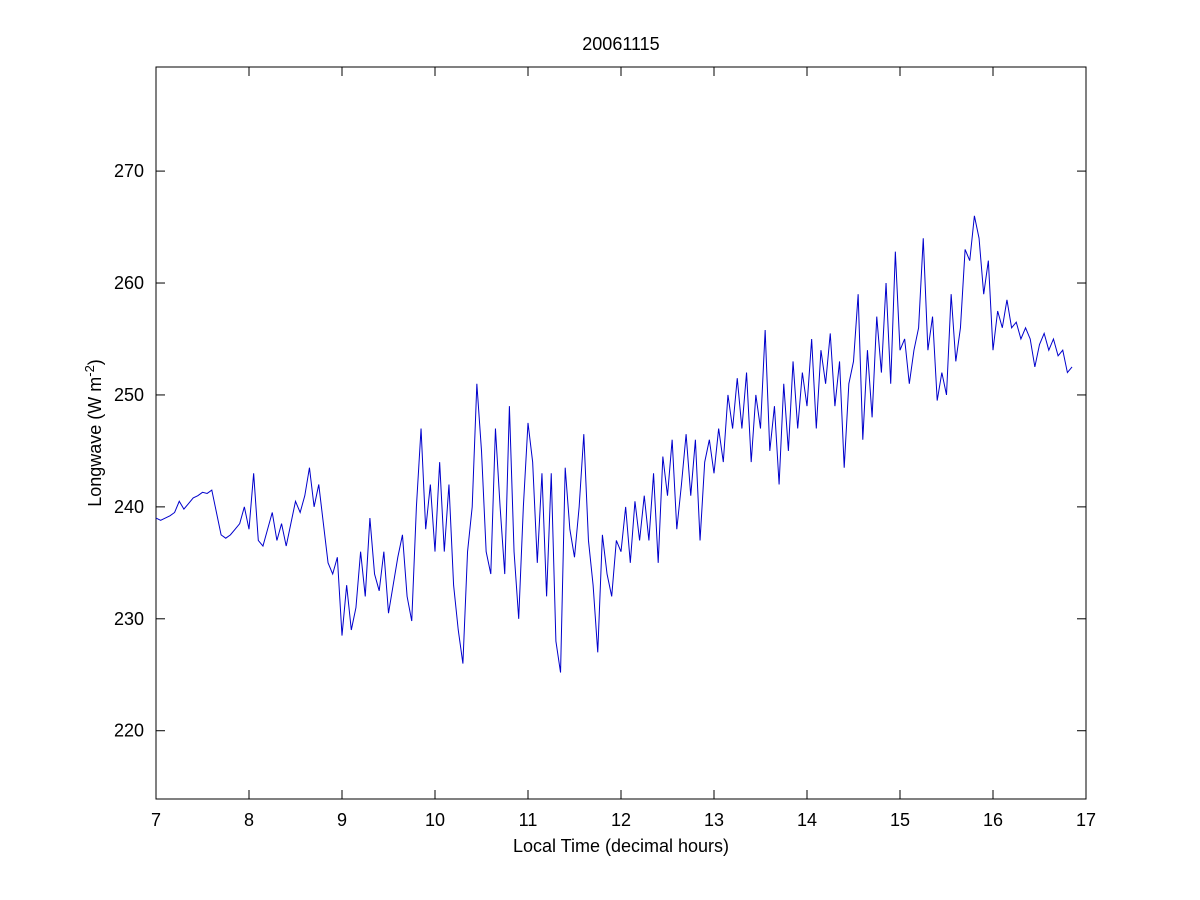 The image size is (1200, 900). Describe the element at coordinates (714, 820) in the screenshot. I see `x-tick-label: 13` at that location.